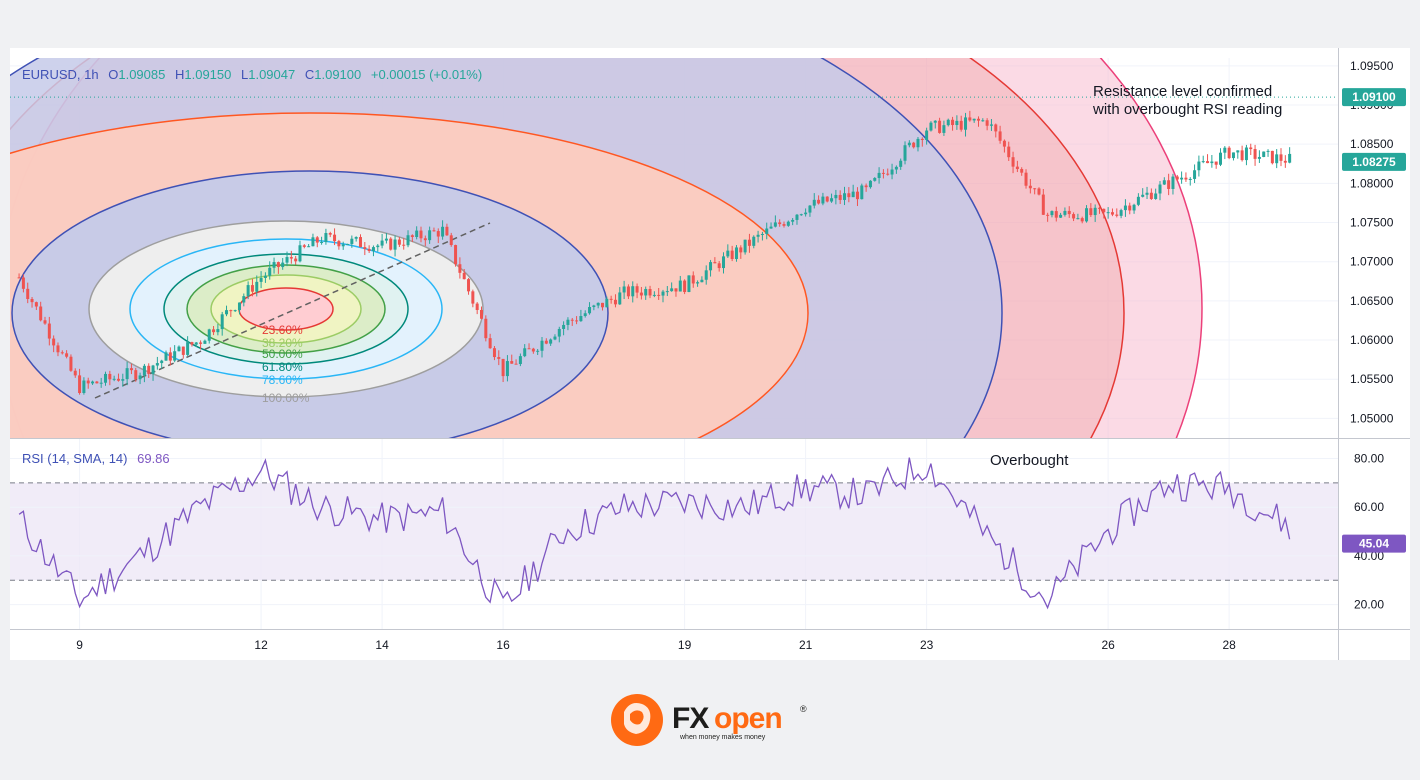 This screenshot has width=1420, height=780. Describe the element at coordinates (96, 458) in the screenshot. I see `rsi-legend: RSI (14, SMA, 14) 69.86` at that location.